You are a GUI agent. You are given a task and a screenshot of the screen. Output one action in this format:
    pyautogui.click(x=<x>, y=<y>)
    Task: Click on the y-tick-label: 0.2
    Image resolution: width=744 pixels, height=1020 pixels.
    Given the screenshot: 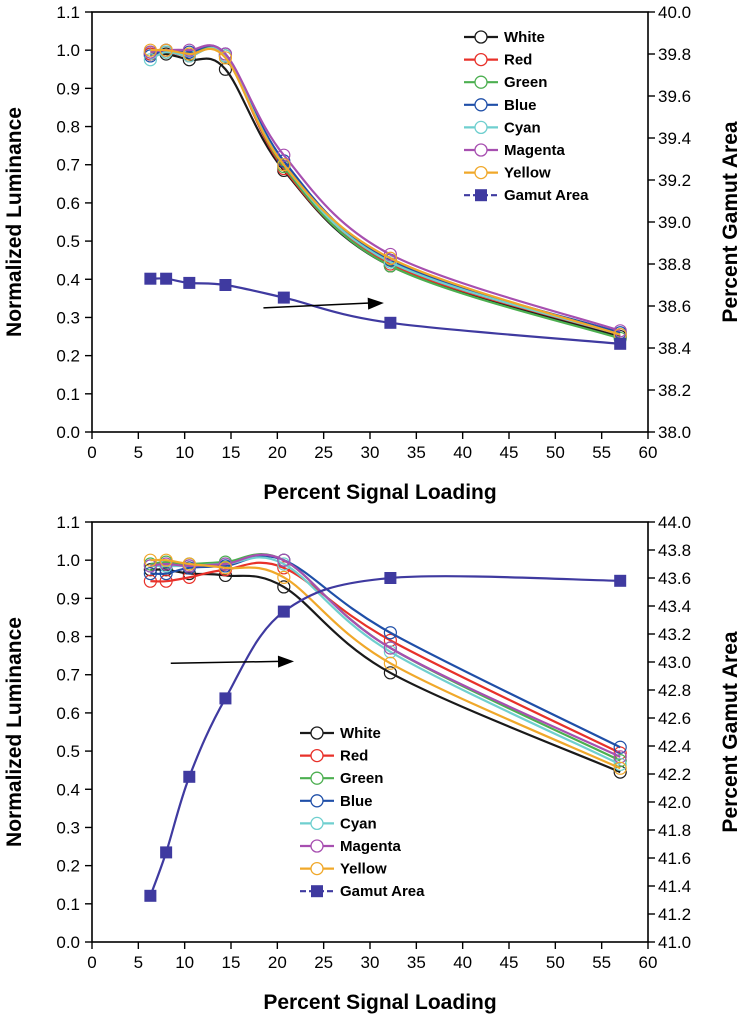 What is the action you would take?
    pyautogui.click(x=68, y=356)
    